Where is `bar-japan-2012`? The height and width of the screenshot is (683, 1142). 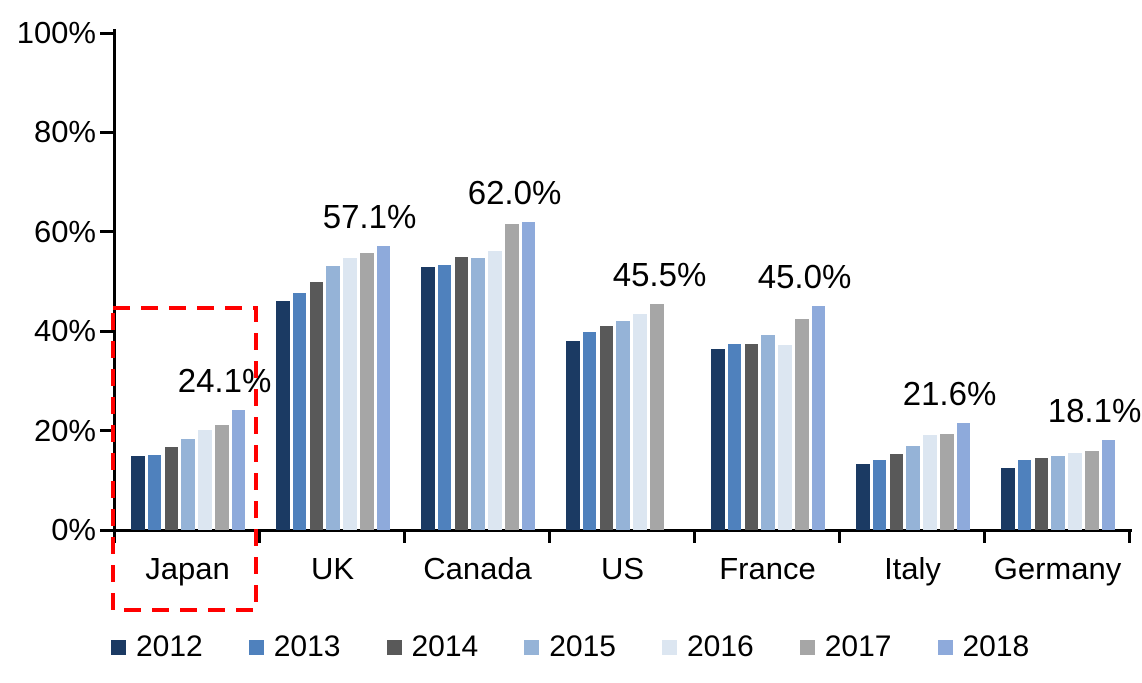
bar-japan-2012 is located at coordinates (138, 492).